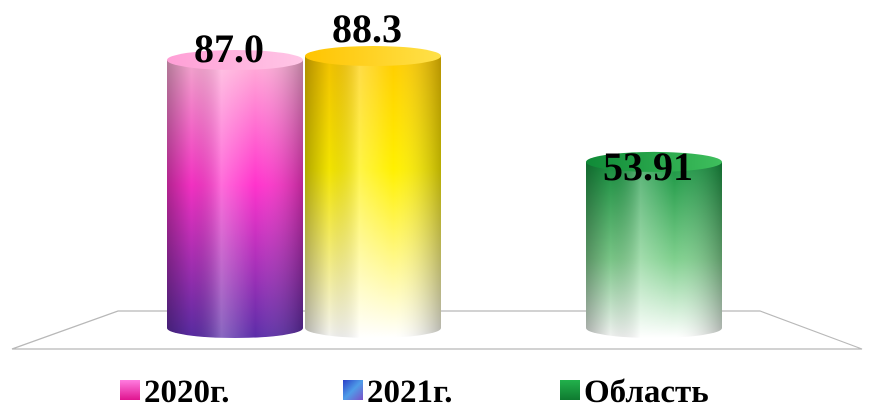  What do you see at coordinates (654, 161) in the screenshot?
I see `bar-3-cap` at bounding box center [654, 161].